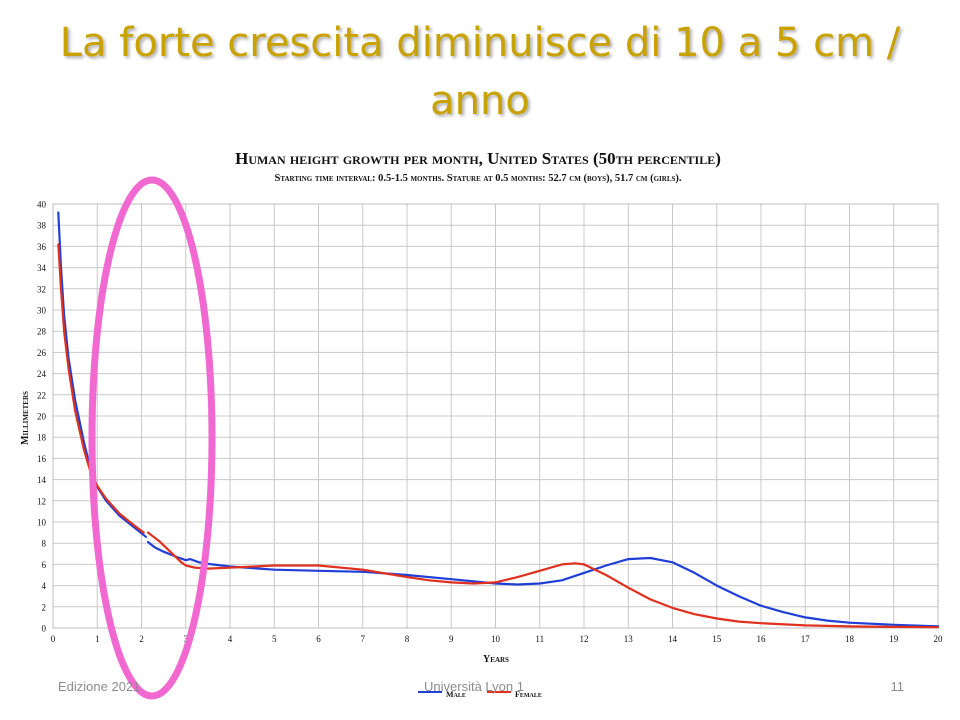 The image size is (960, 720). I want to click on x-tick-label: 4, so click(230, 639).